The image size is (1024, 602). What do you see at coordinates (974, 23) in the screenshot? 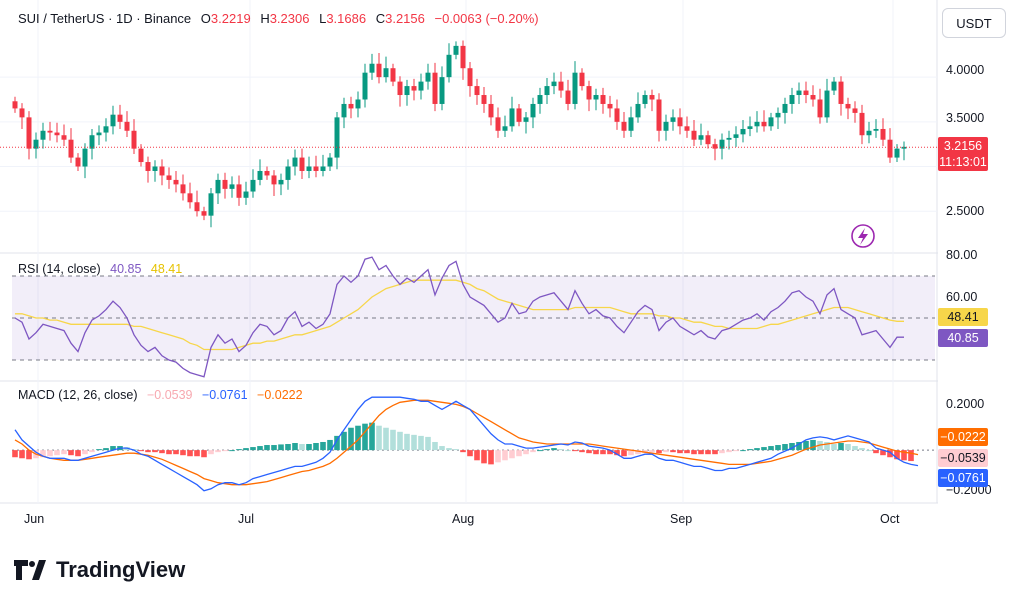
I see `currency-button: USDT` at bounding box center [974, 23].